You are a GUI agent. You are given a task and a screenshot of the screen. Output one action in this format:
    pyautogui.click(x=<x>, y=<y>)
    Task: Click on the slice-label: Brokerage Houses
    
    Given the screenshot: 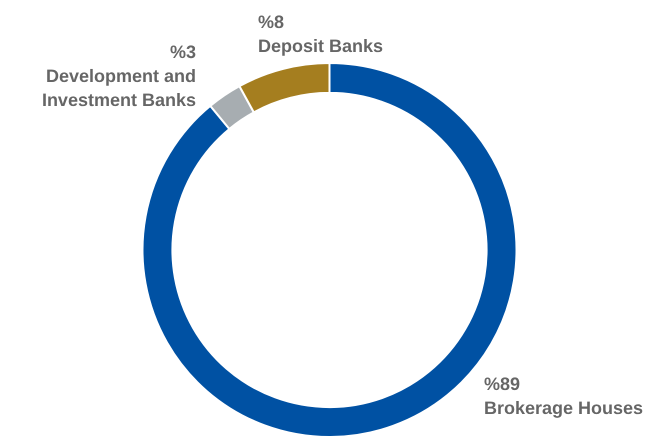 What is the action you would take?
    pyautogui.click(x=564, y=408)
    